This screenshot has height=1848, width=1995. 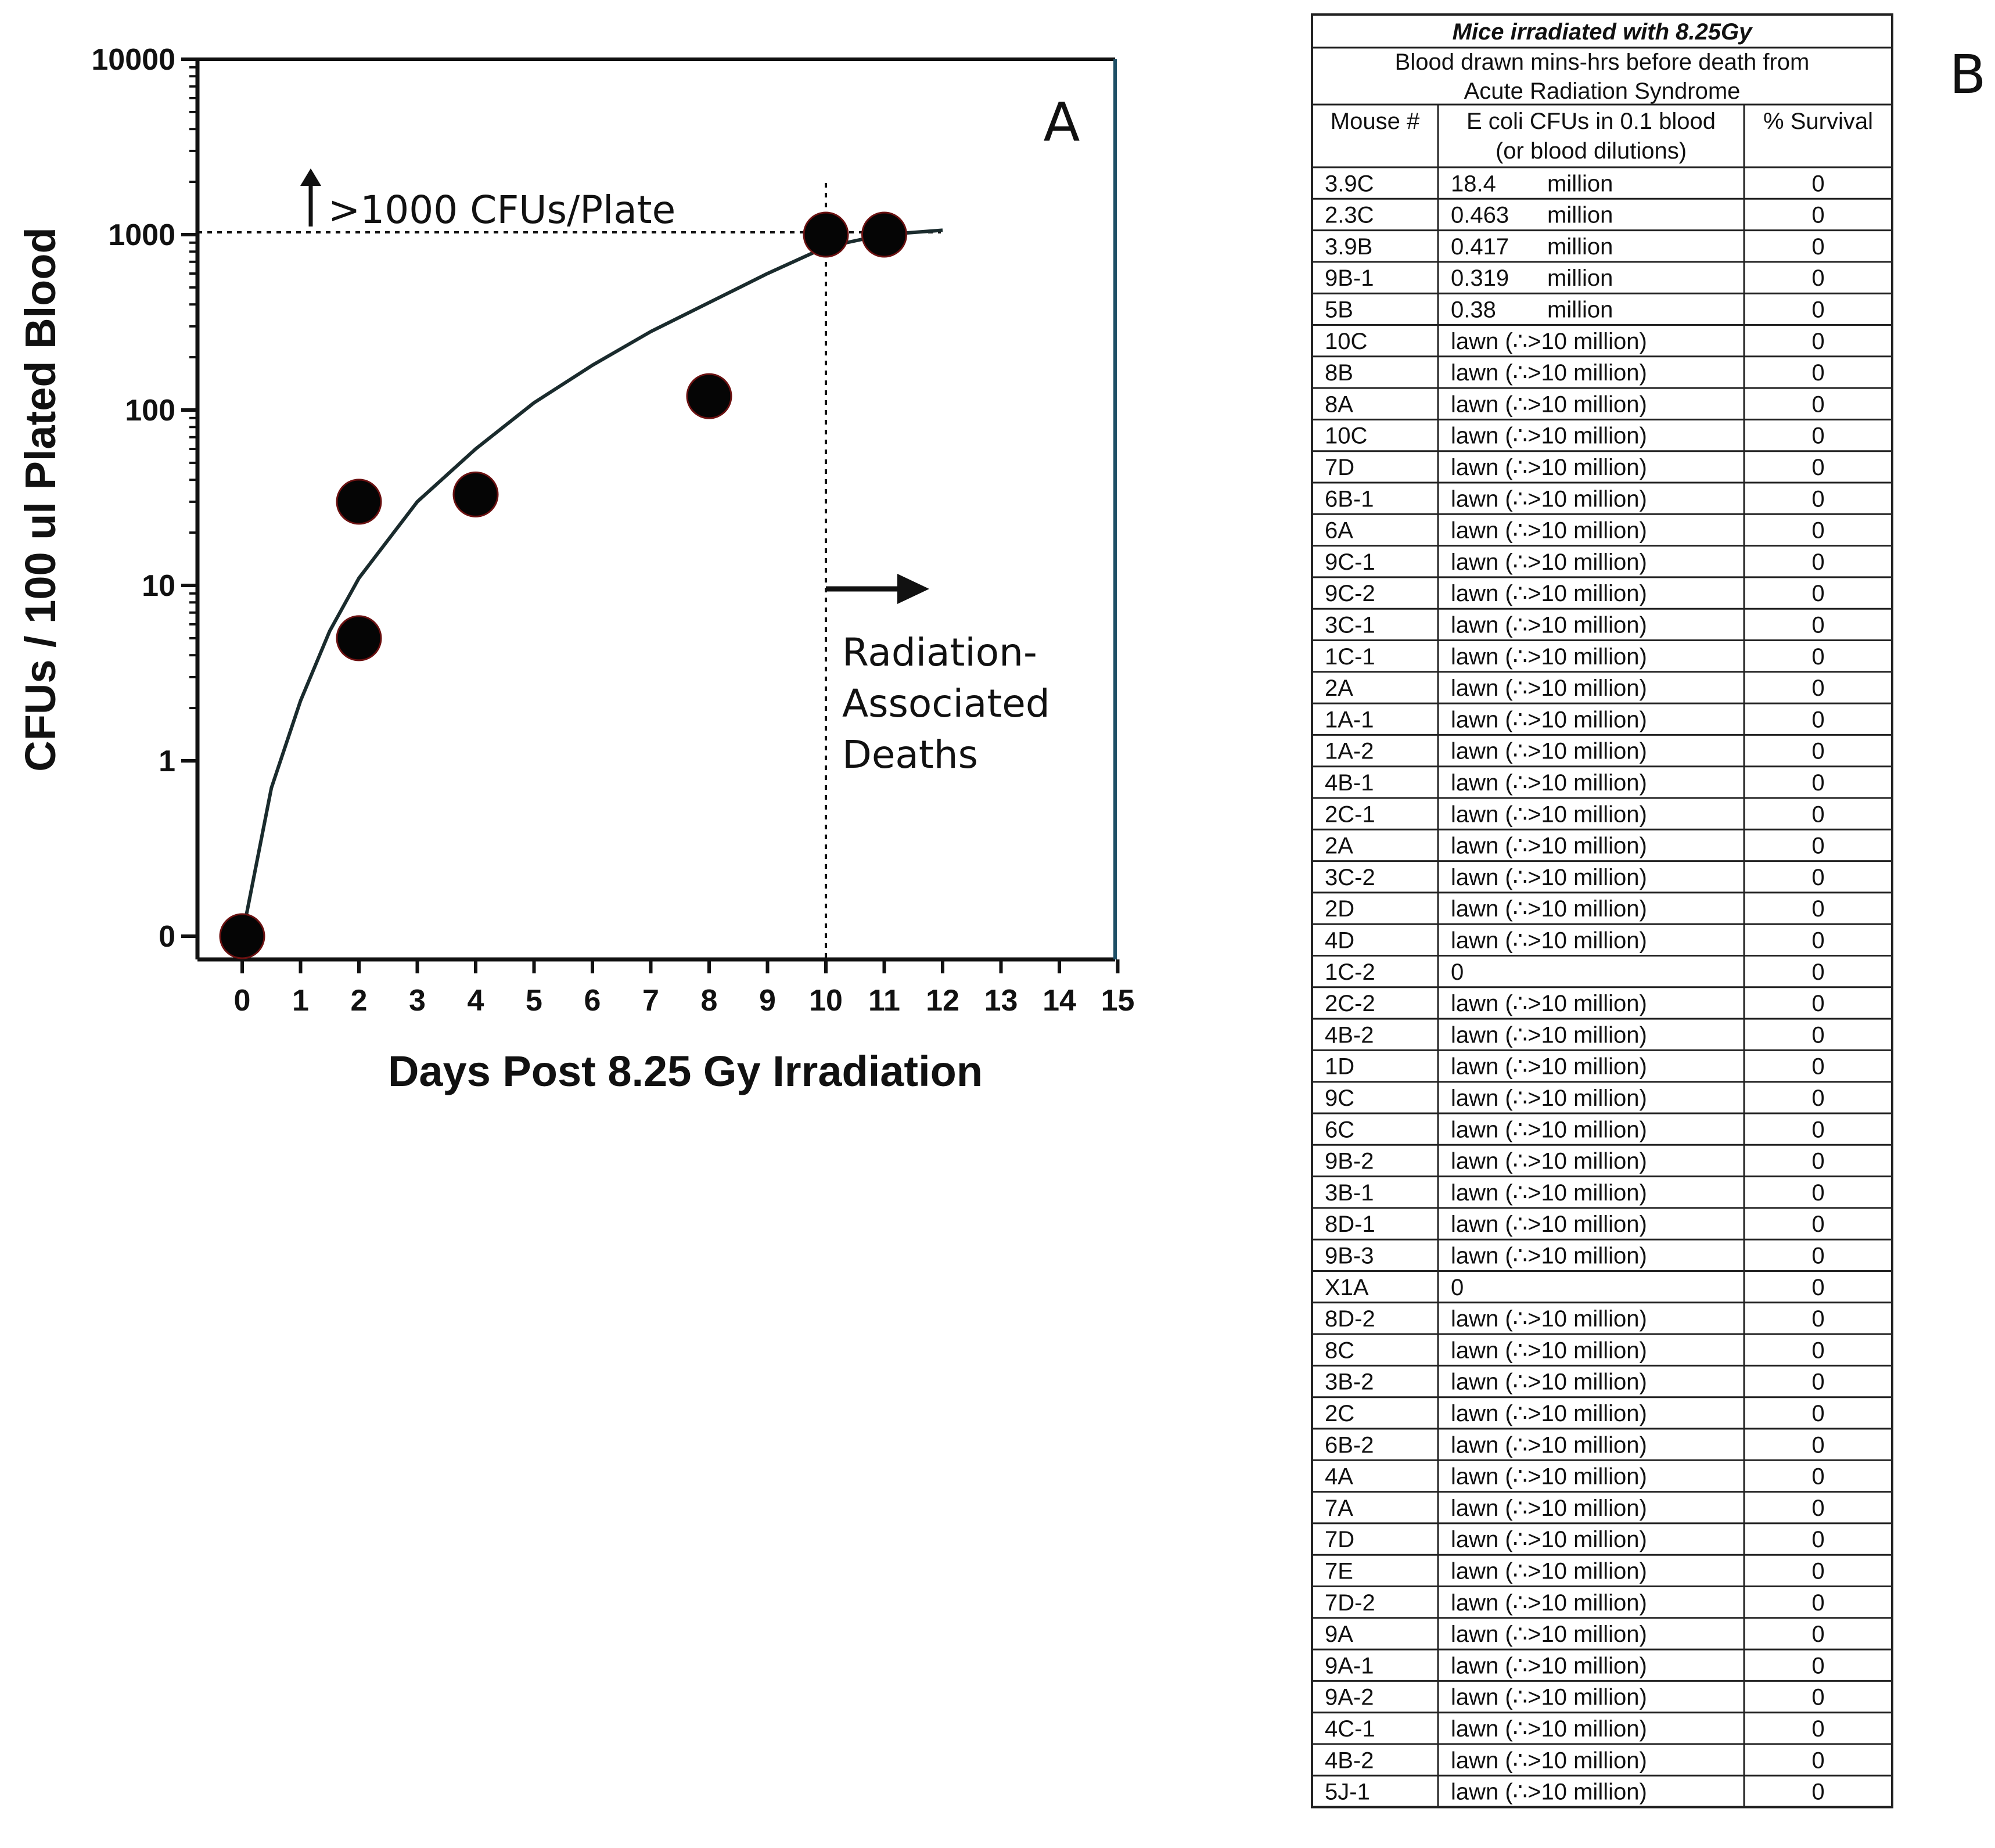 I want to click on table-header-mouse: Mouse #, so click(x=1375, y=121).